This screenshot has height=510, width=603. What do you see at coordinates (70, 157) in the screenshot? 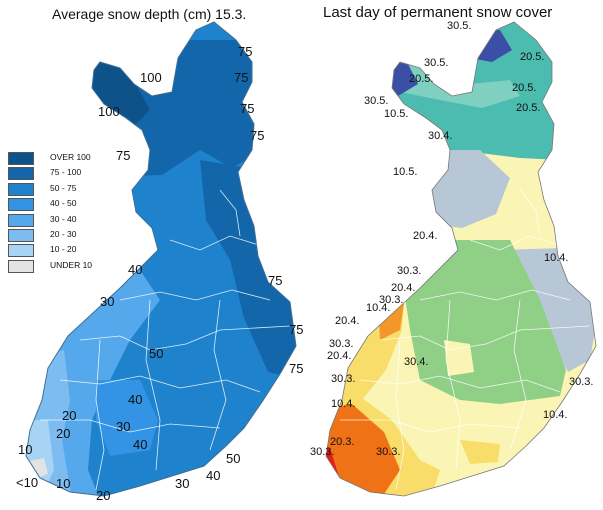
I see `legend-label: OVER 100` at bounding box center [70, 157].